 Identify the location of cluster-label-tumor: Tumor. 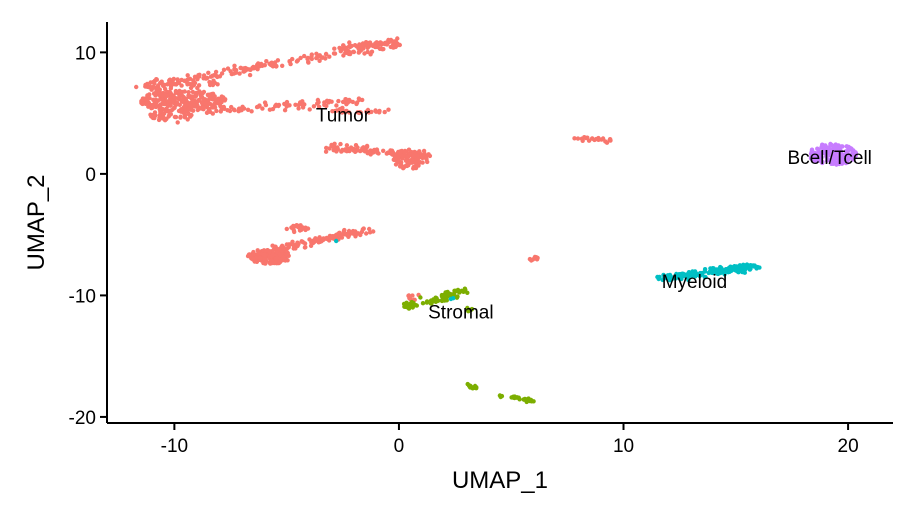
(343, 116).